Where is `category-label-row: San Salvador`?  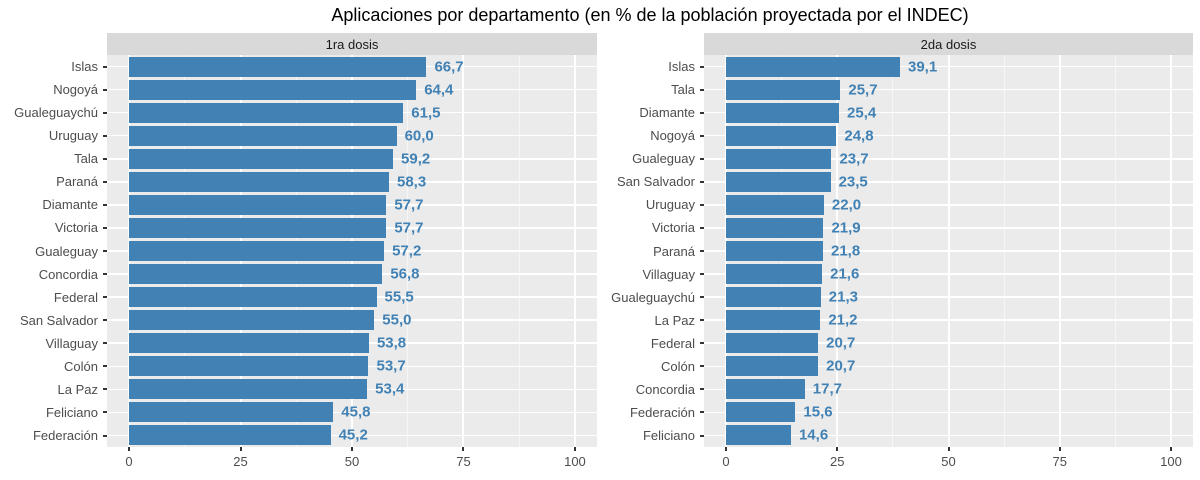
category-label-row: San Salvador is located at coordinates (53, 320).